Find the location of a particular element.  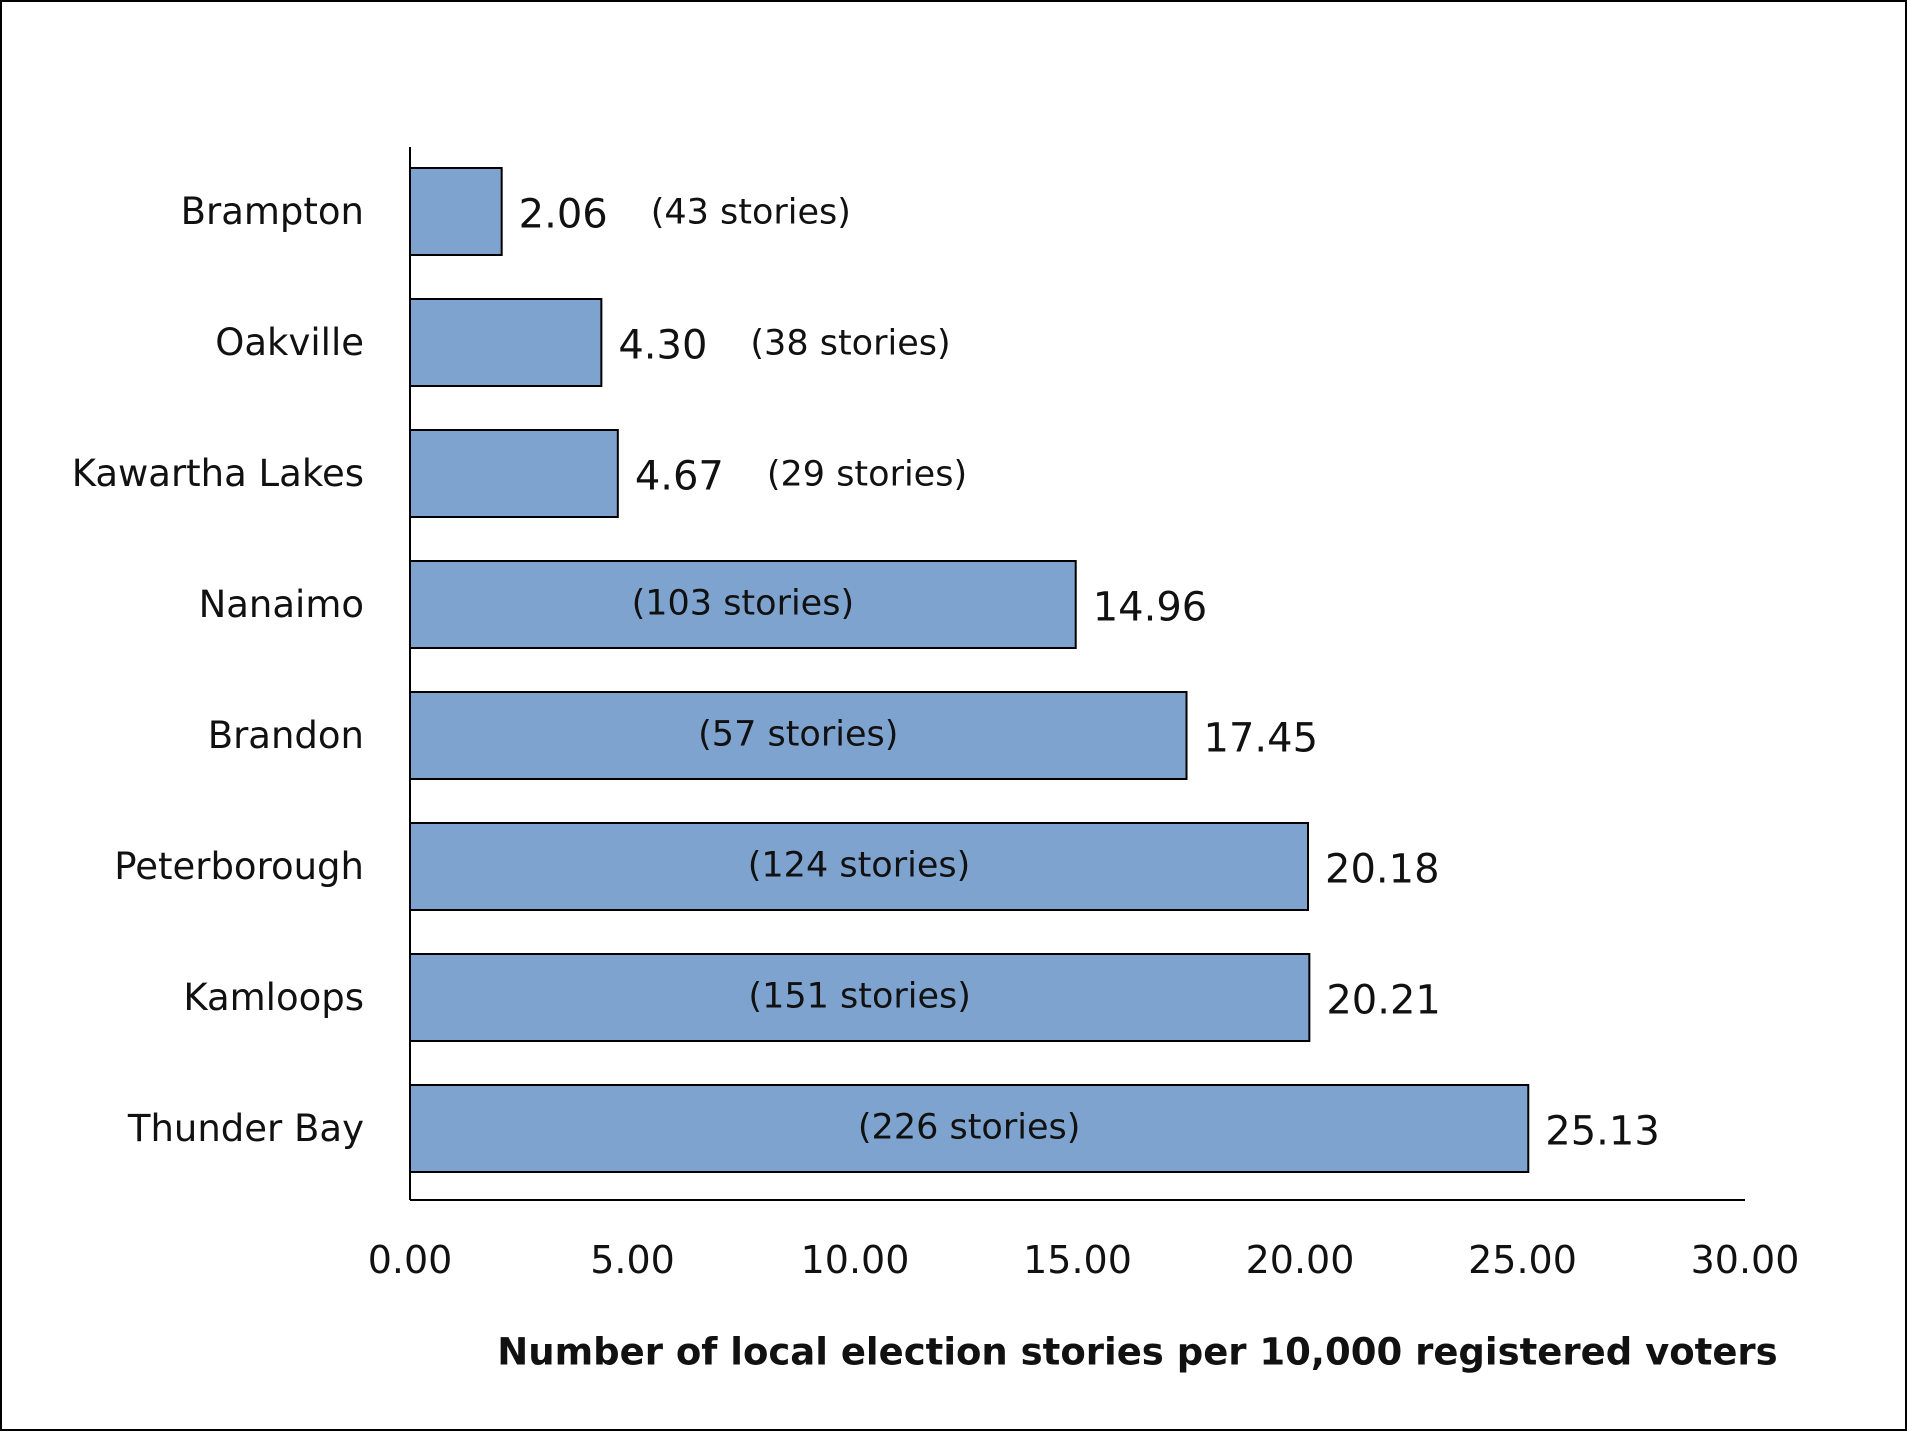

story-count-label: (103 stories) is located at coordinates (743, 604).